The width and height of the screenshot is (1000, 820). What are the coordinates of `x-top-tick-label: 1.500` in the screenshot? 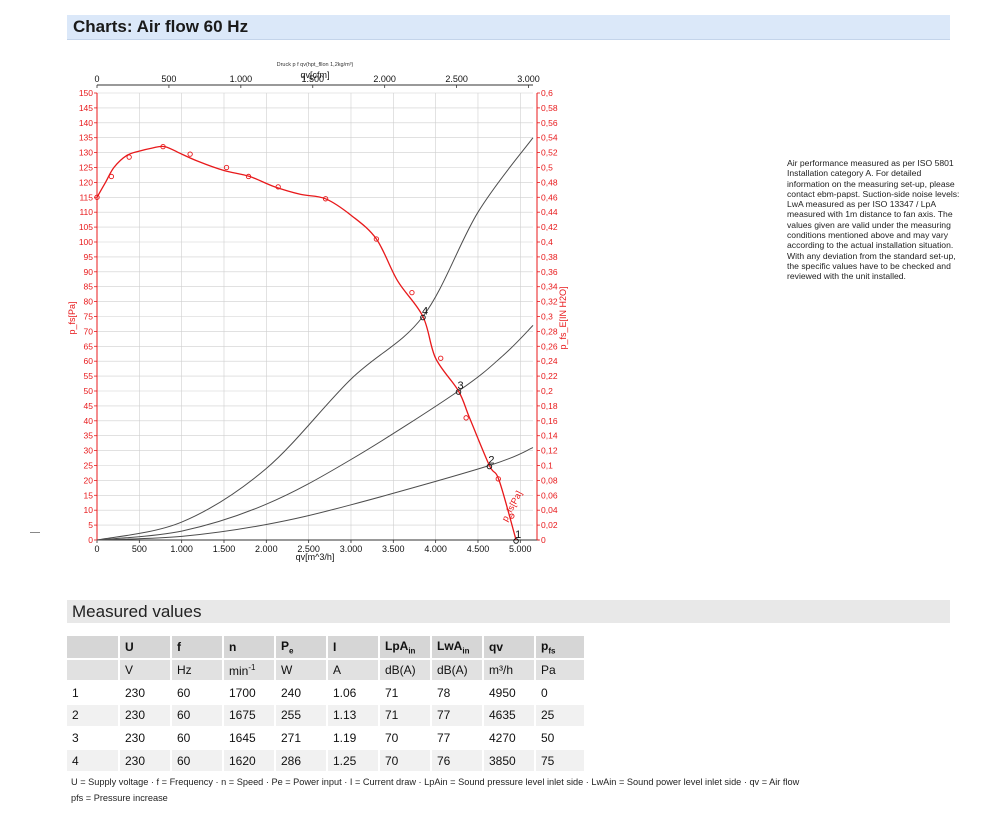 It's located at (312, 79).